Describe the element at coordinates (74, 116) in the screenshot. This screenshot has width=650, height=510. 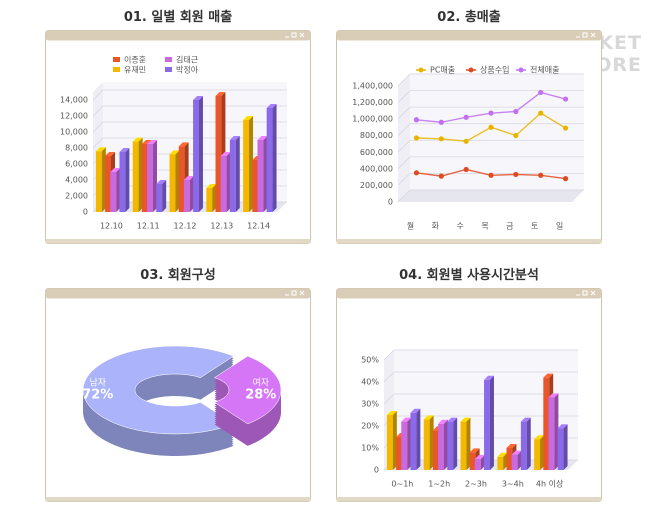
I see `y-tick-label: 12,000` at that location.